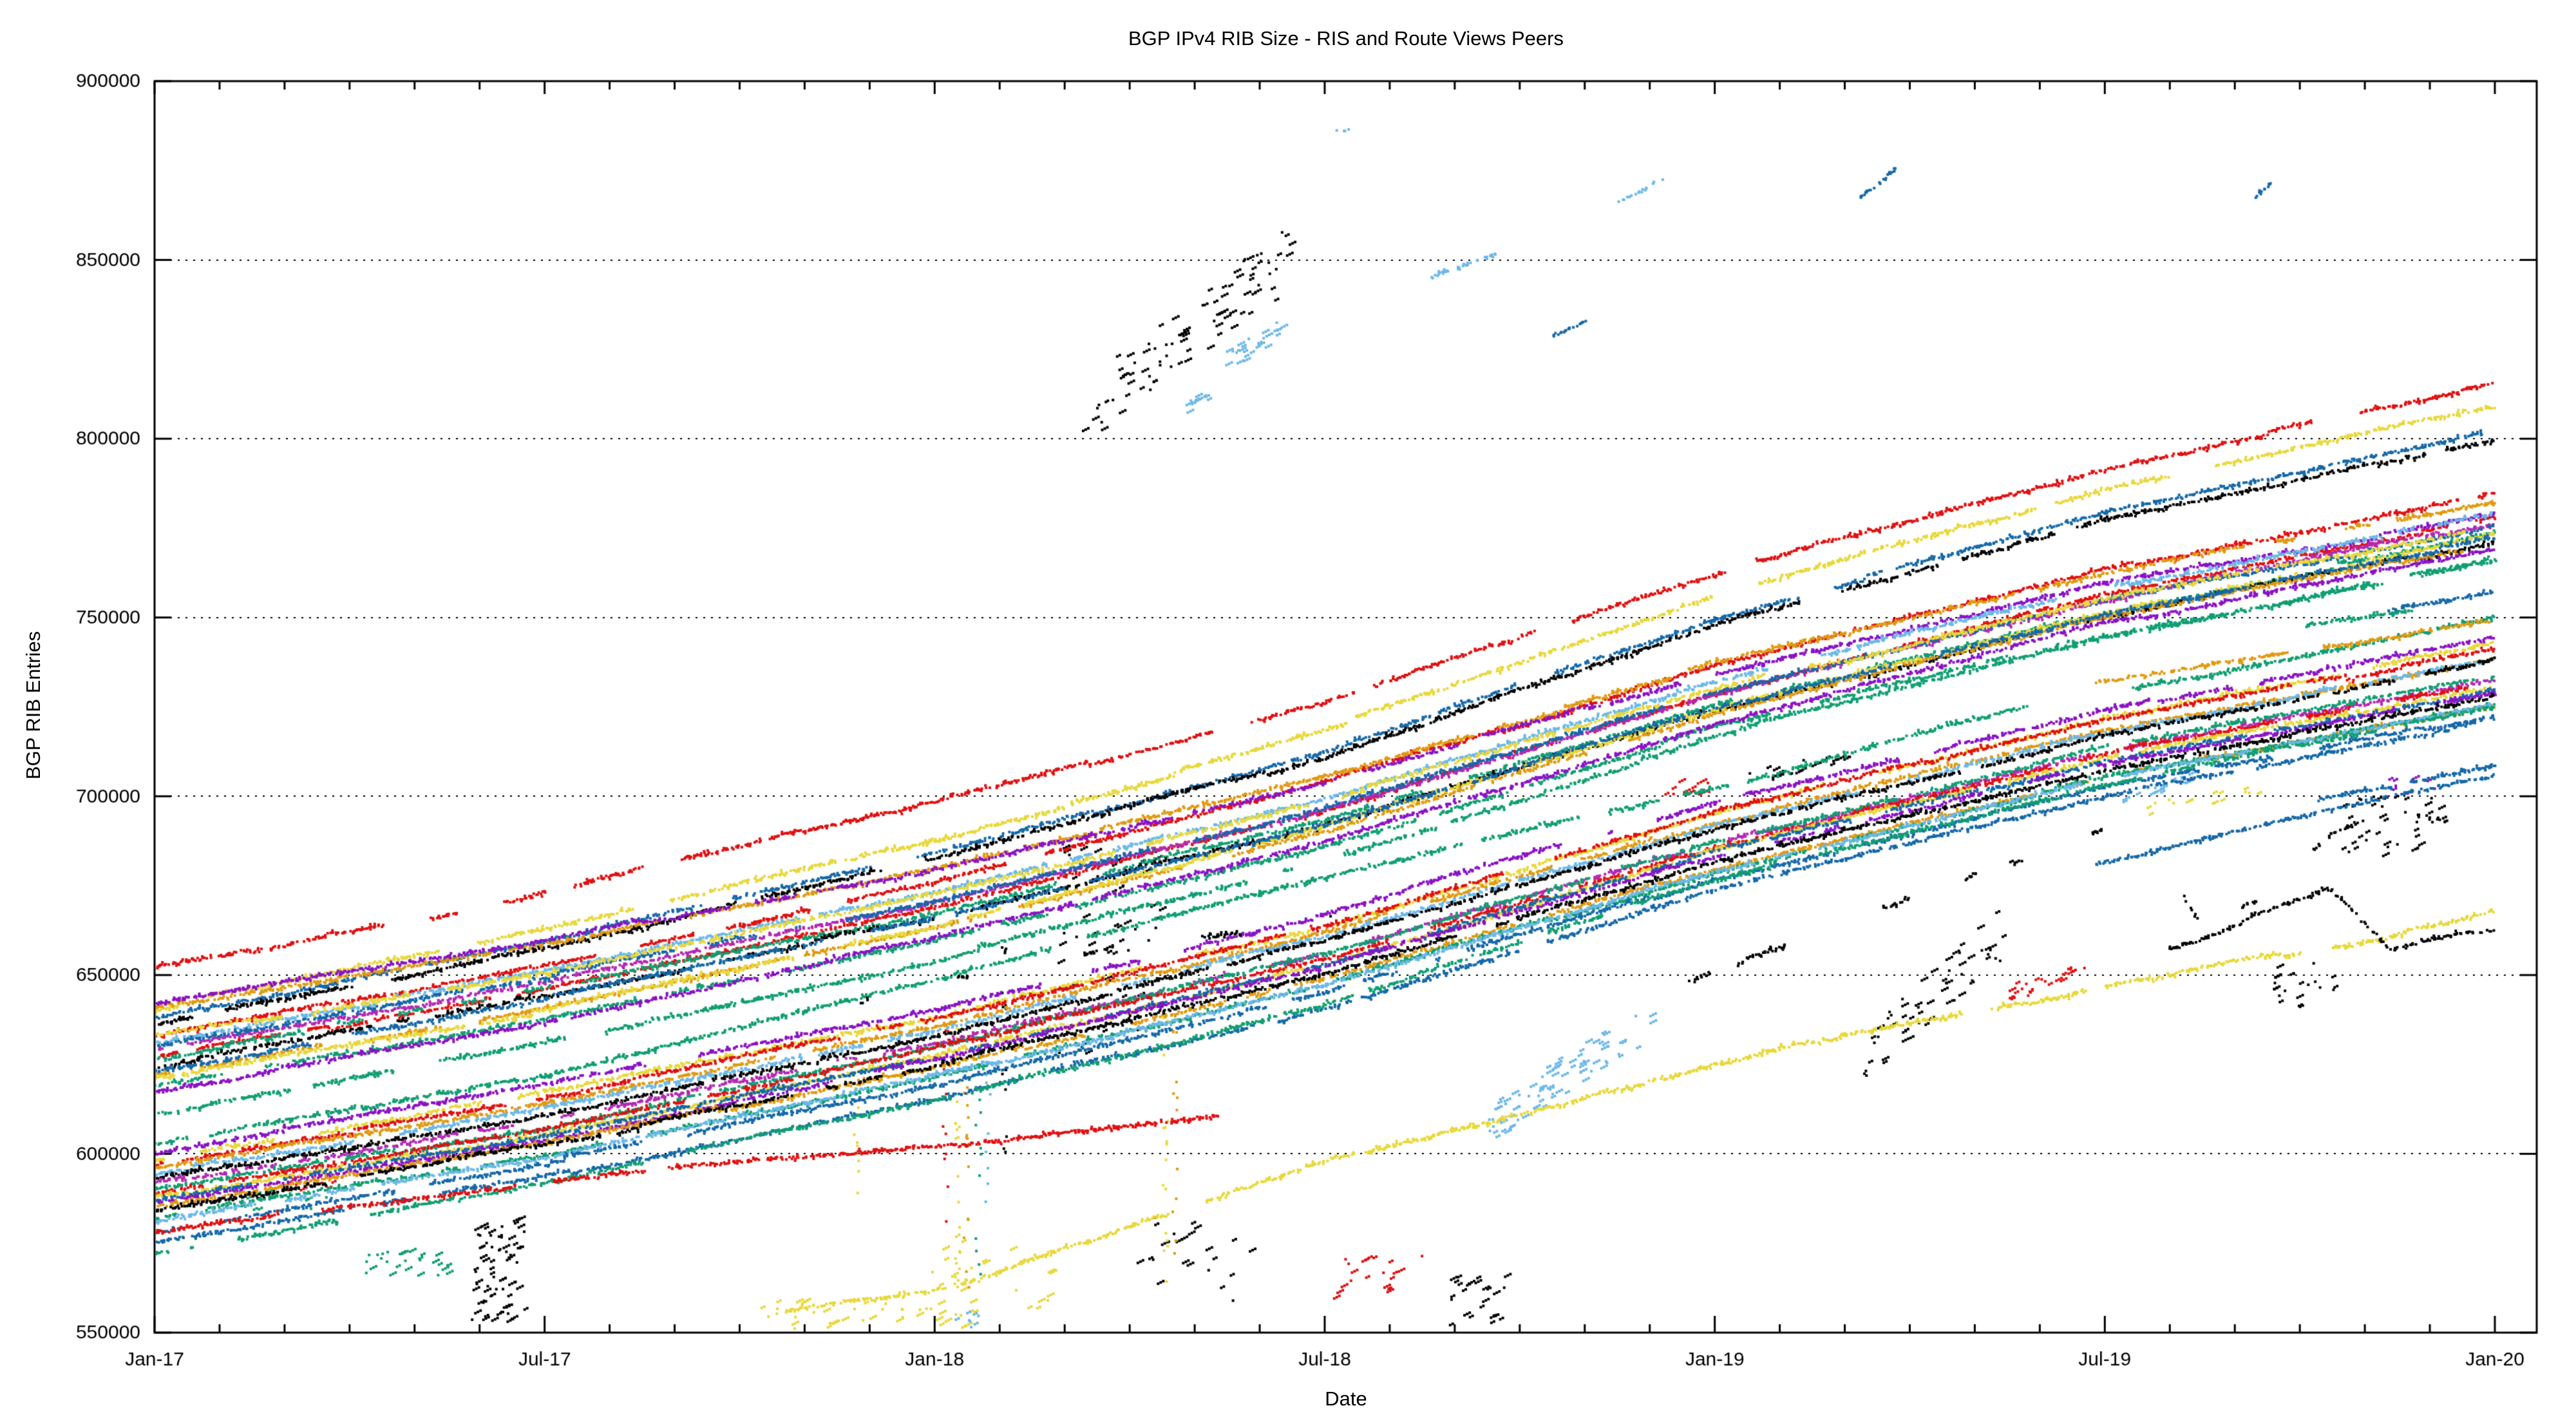 This screenshot has width=2576, height=1417. What do you see at coordinates (1346, 1398) in the screenshot?
I see `x-axis-title: Date` at bounding box center [1346, 1398].